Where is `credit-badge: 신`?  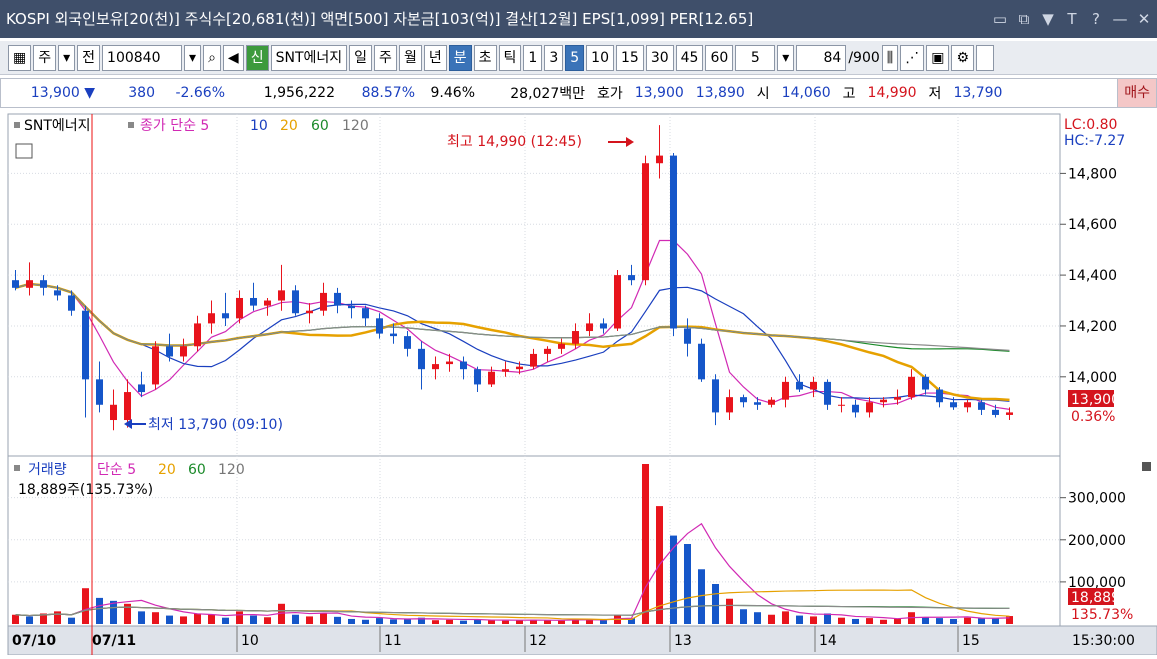
credit-badge: 신 is located at coordinates (257, 57).